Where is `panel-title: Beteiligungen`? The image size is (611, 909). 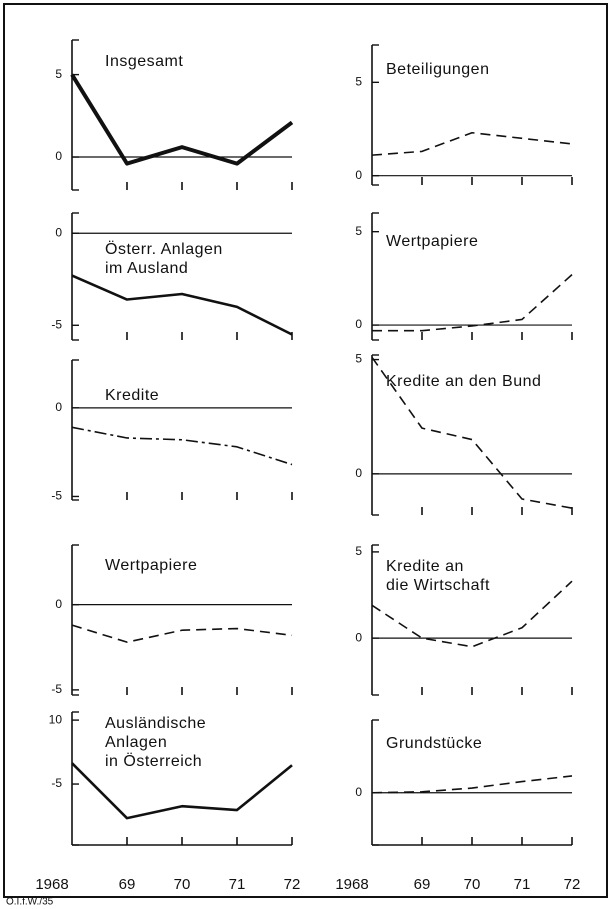 panel-title: Beteiligungen is located at coordinates (437, 69).